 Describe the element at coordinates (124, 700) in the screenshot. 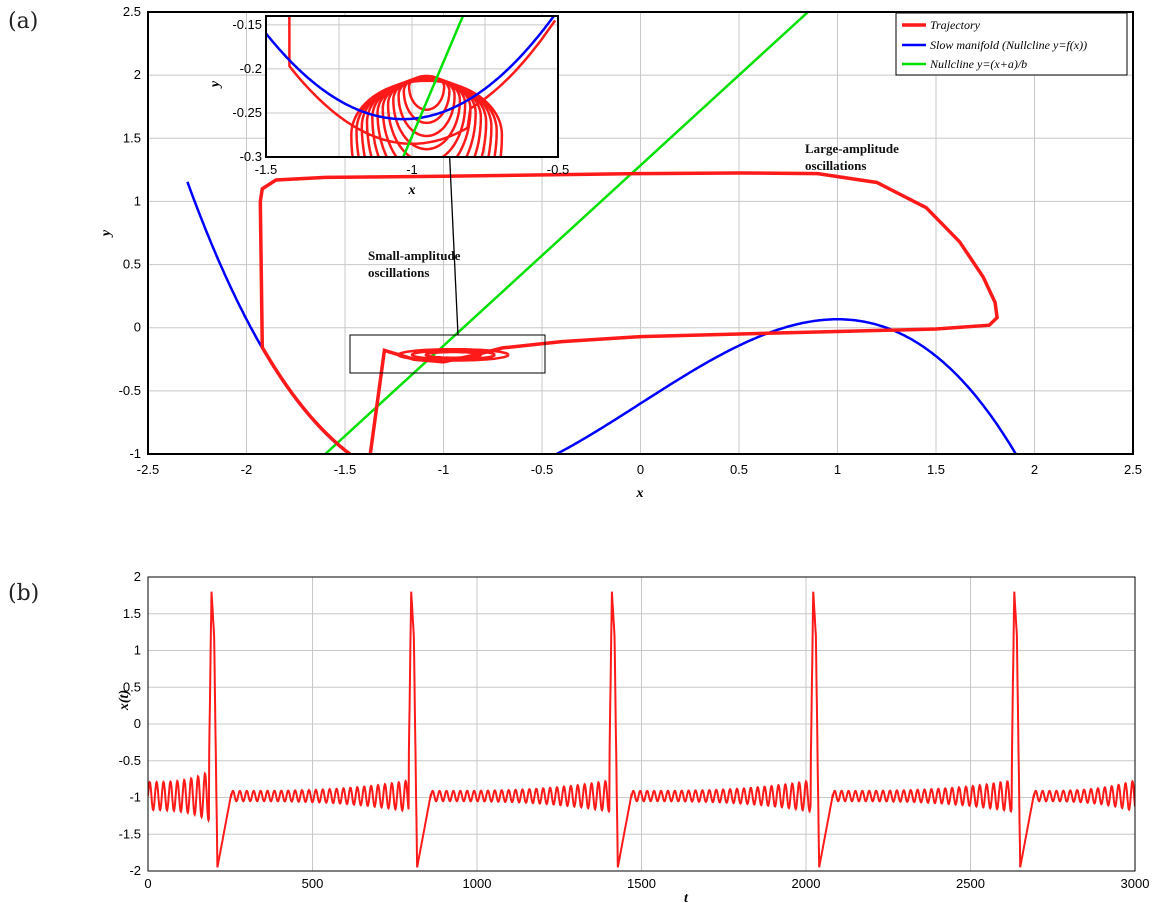

I see `time-series-ylabel: x(t)` at that location.